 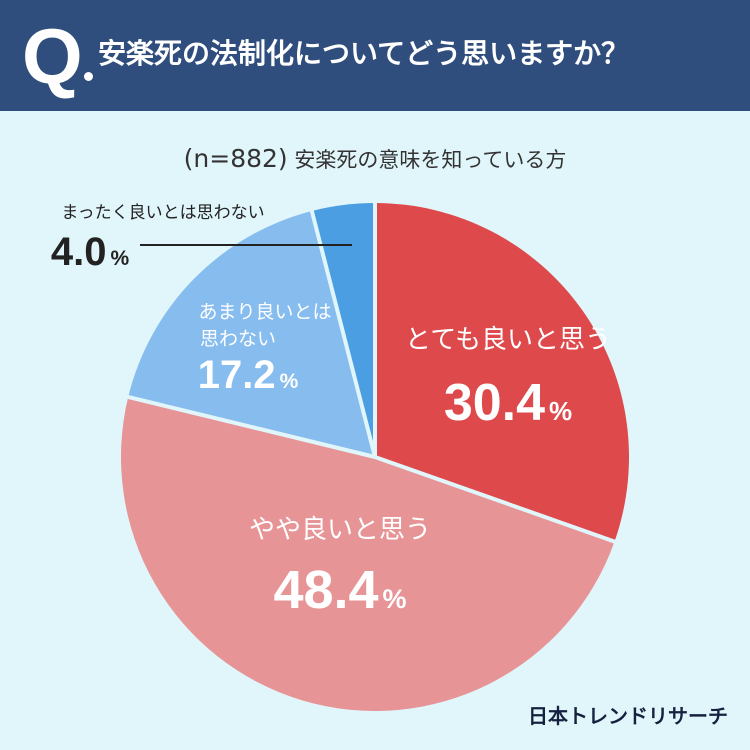 I want to click on slice-value-4: 4.0%, so click(x=90, y=252).